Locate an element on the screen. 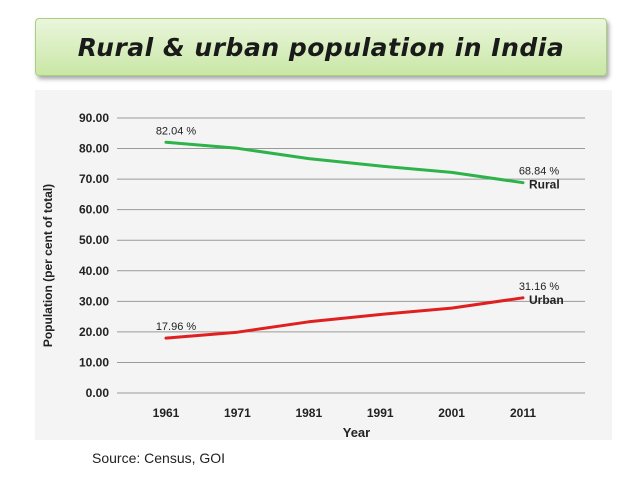  rural-series-line is located at coordinates (344, 162).